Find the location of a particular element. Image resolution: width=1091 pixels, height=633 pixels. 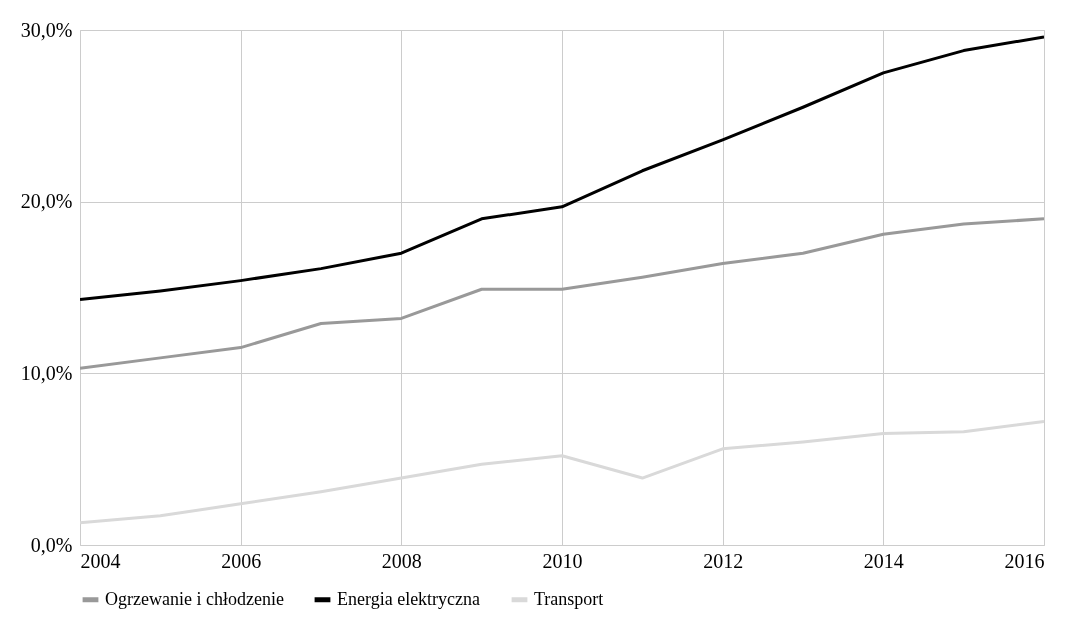

x-tick-label: 2012 is located at coordinates (723, 560).